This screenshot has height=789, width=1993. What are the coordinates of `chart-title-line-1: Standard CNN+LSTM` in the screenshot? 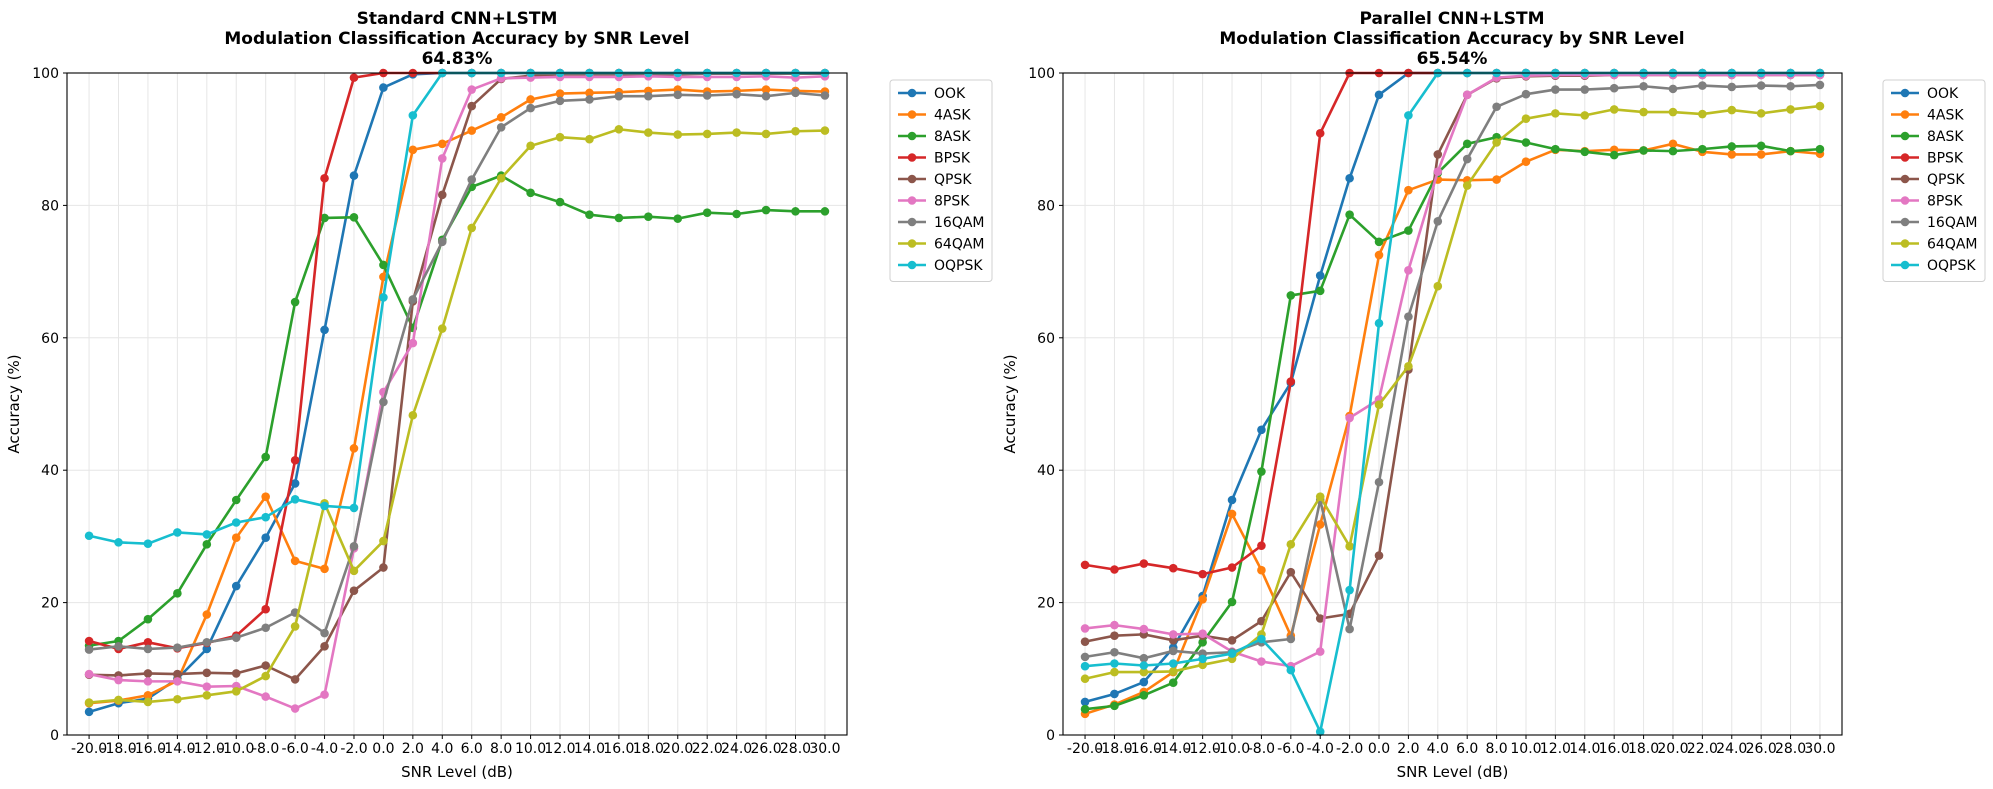 It's located at (457, 19).